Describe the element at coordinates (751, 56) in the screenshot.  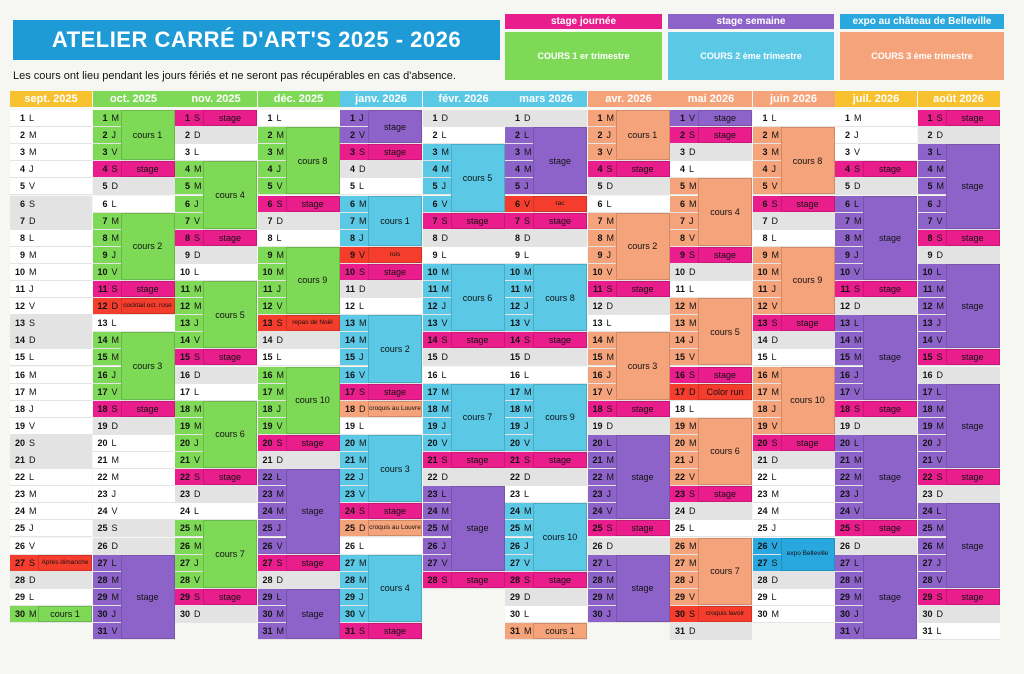
I see `legend-body: COURS 2 ème trimestre` at that location.